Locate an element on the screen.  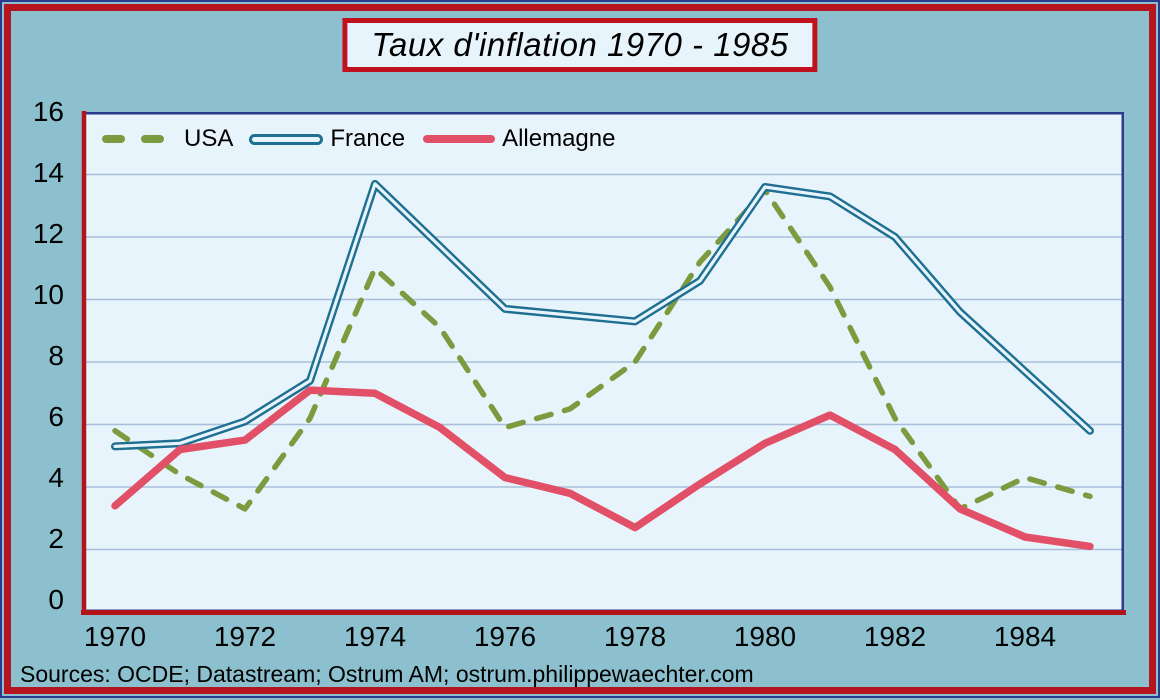
y-tick-label: 12 is located at coordinates (48, 233).